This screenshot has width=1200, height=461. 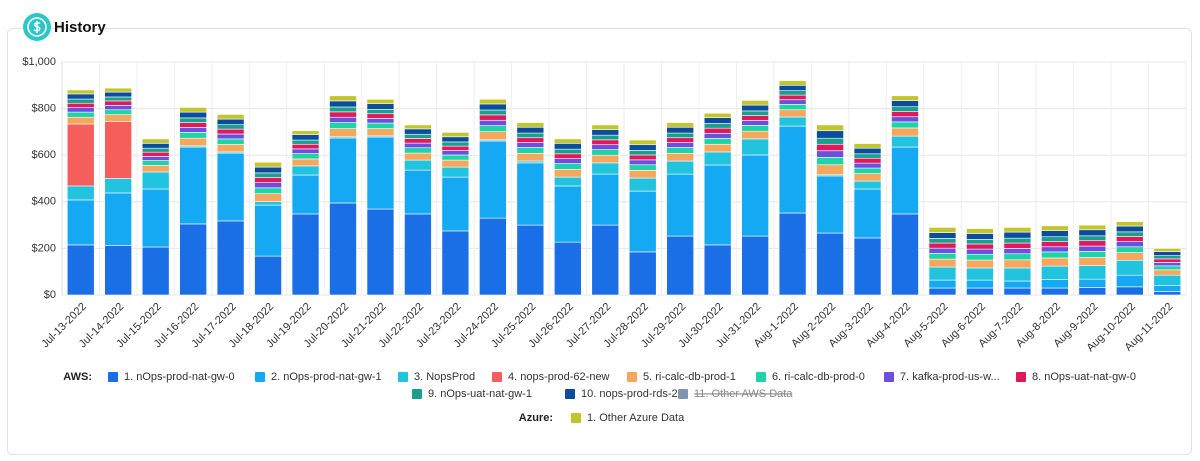 I want to click on legend-label: 2. nOps-prod-nat-gw-1, so click(x=326, y=377).